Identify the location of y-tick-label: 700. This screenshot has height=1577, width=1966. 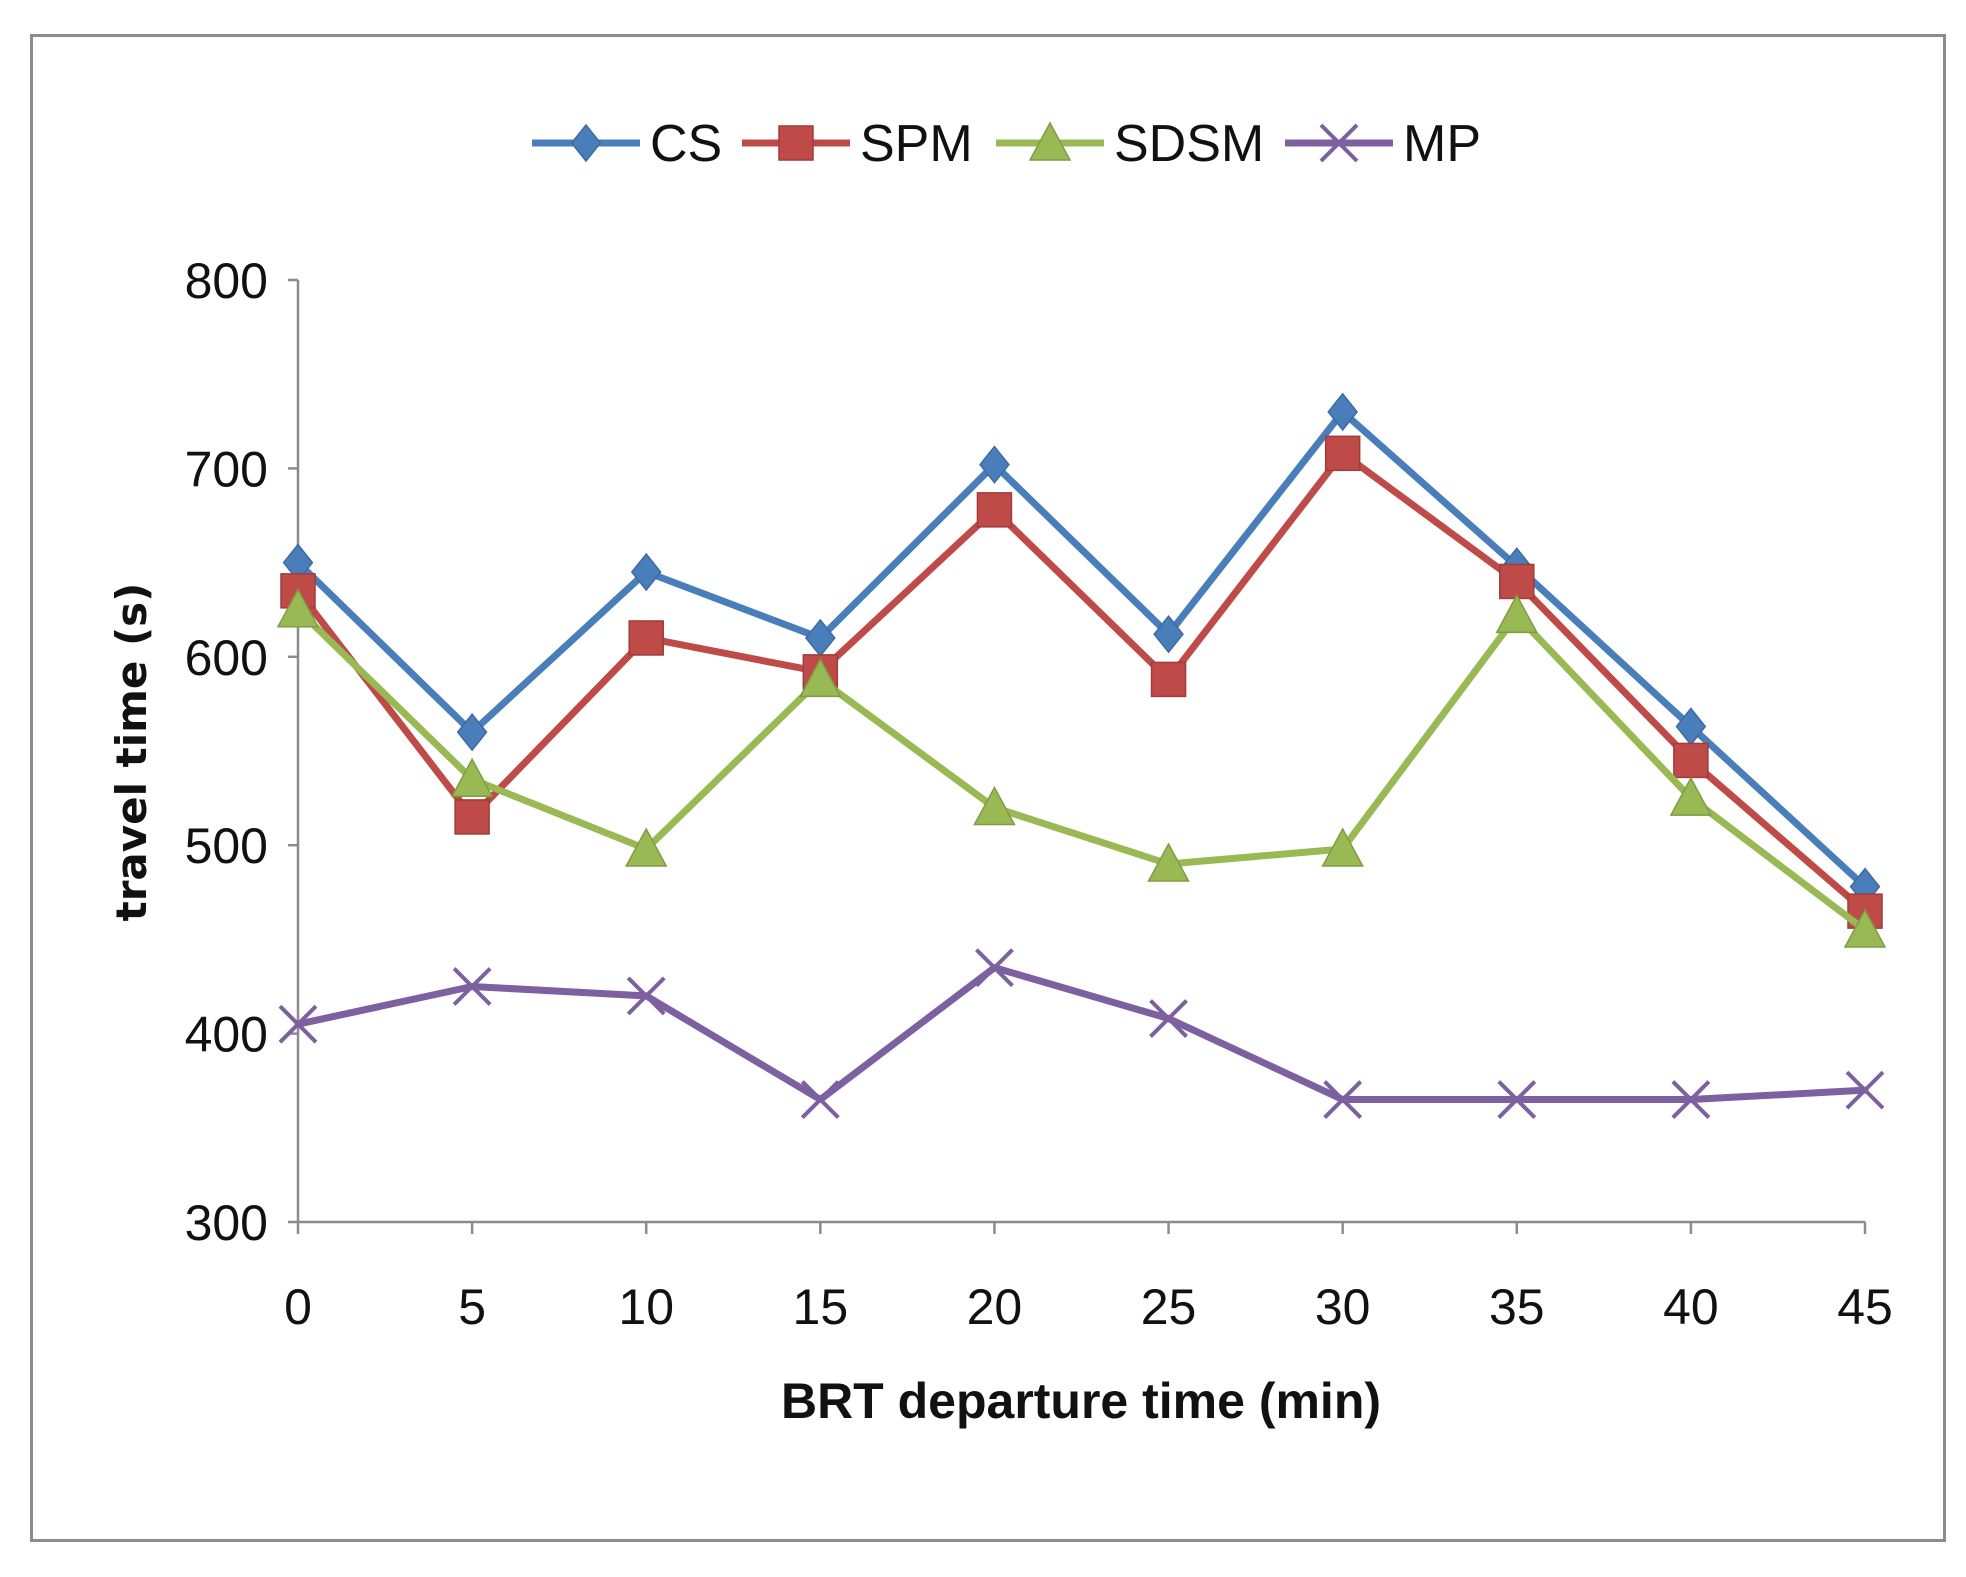
(226, 469).